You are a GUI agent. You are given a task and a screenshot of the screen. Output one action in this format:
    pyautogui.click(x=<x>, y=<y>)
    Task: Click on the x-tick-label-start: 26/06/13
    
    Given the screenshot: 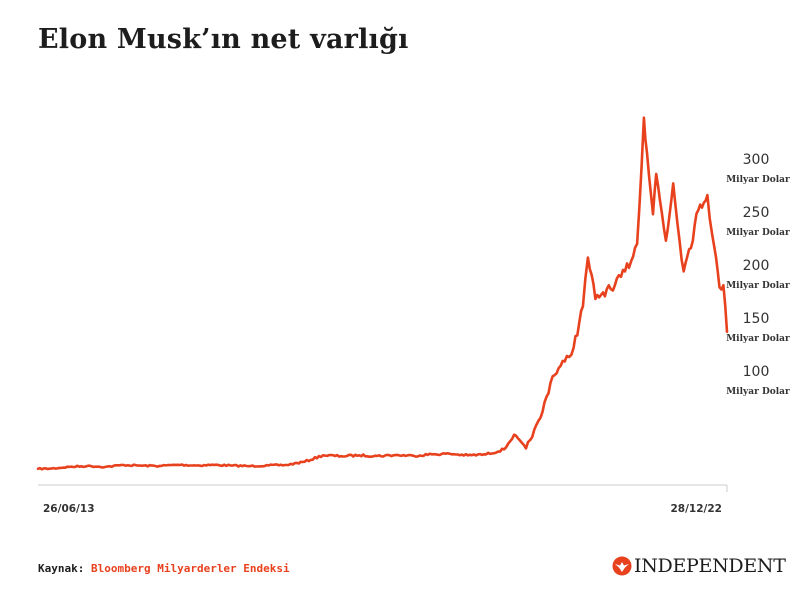 What is the action you would take?
    pyautogui.click(x=69, y=509)
    